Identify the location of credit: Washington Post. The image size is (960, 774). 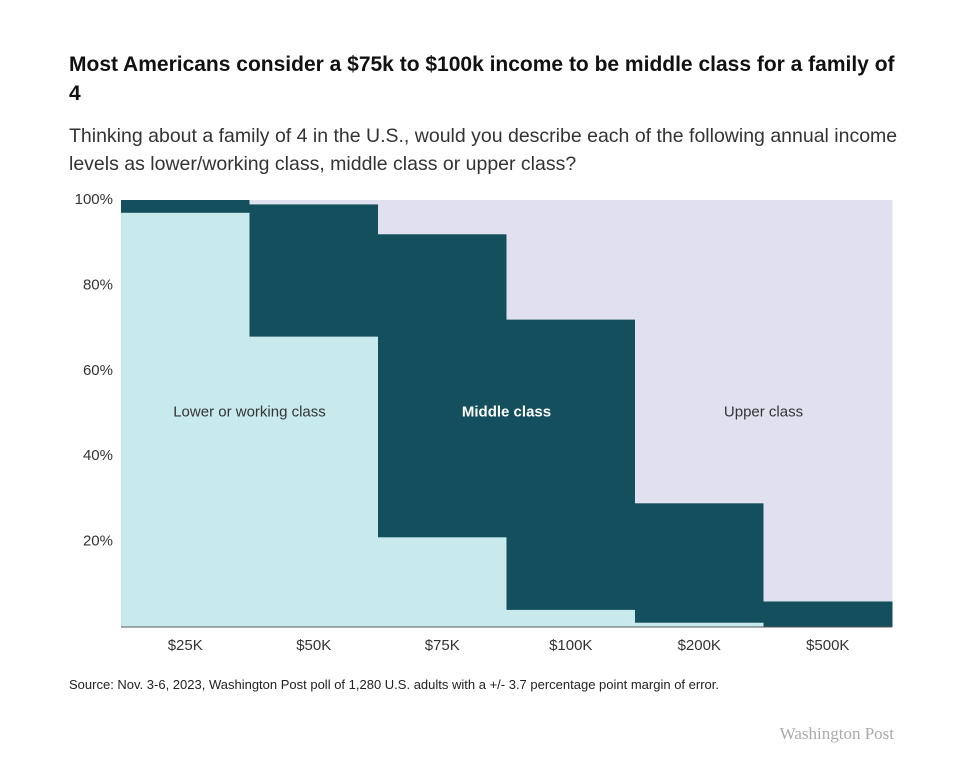
(836, 733).